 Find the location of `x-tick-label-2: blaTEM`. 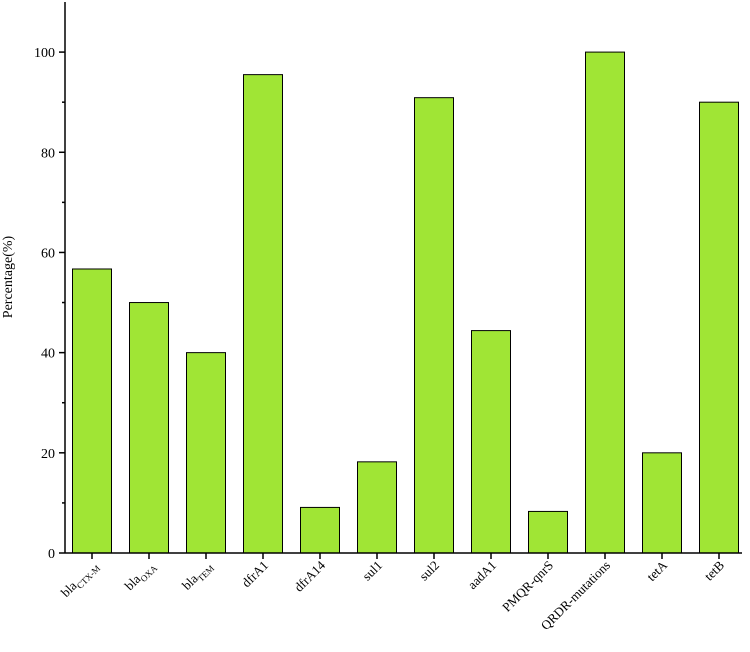

x-tick-label-2: blaTEM is located at coordinates (197, 576).